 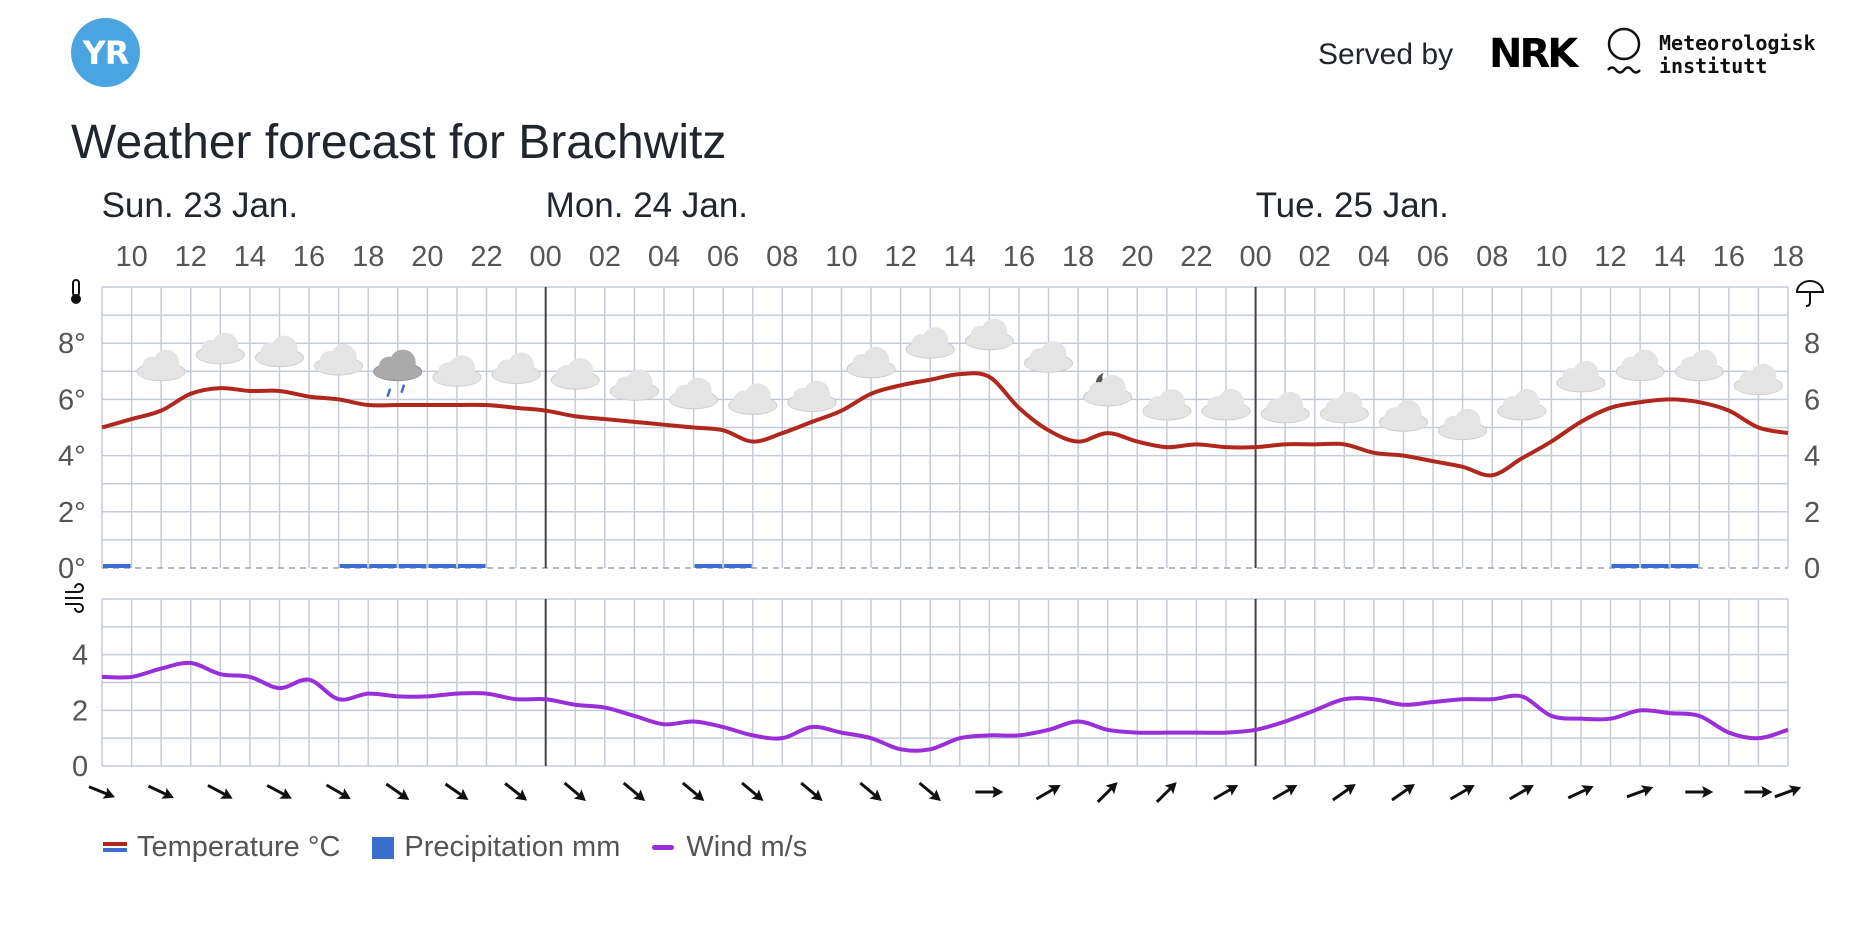 What do you see at coordinates (221, 847) in the screenshot?
I see `legend-temperature: Temperature °C` at bounding box center [221, 847].